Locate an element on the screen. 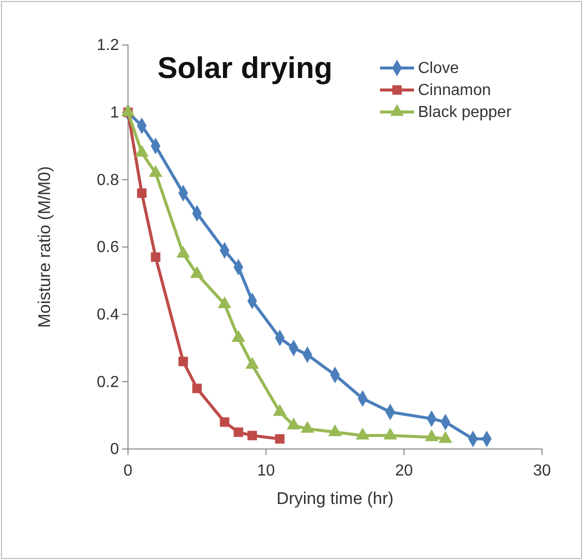 This screenshot has height=560, width=583. y-tick-label: 0.6 is located at coordinates (108, 247).